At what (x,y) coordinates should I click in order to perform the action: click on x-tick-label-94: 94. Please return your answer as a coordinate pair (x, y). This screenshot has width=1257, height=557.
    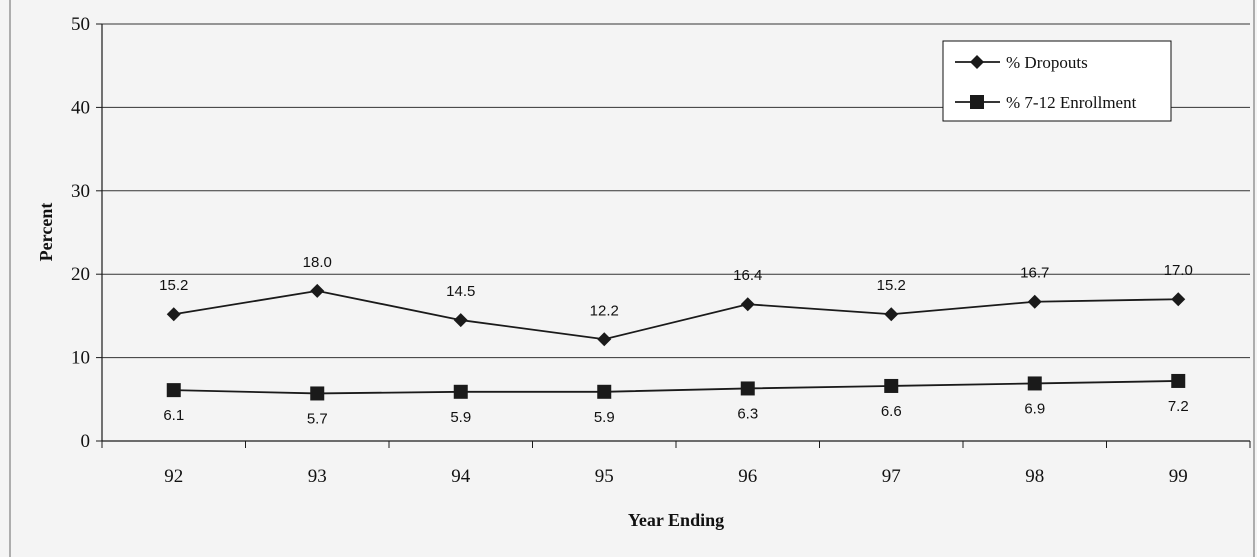
    Looking at the image, I should click on (461, 476).